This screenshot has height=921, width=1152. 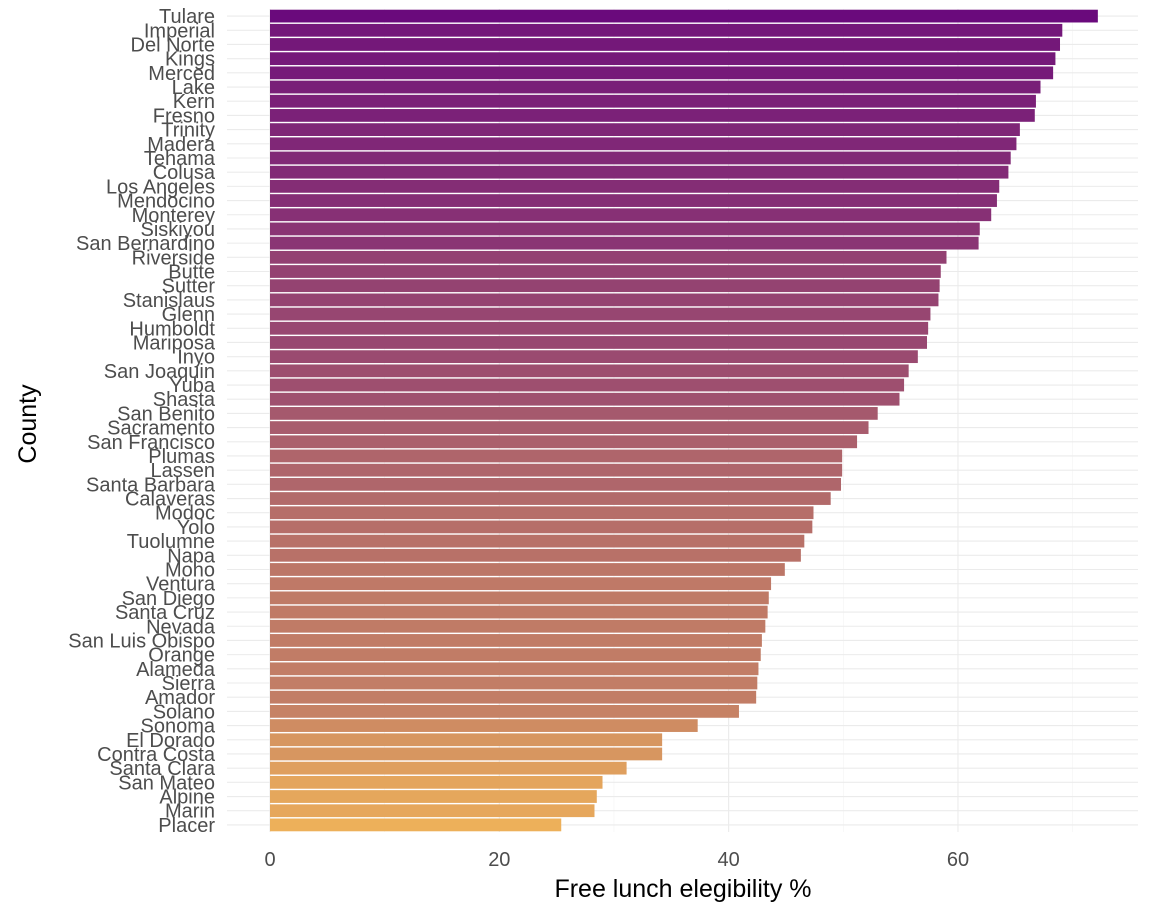 I want to click on y-tick-label: Napa, so click(x=191, y=556).